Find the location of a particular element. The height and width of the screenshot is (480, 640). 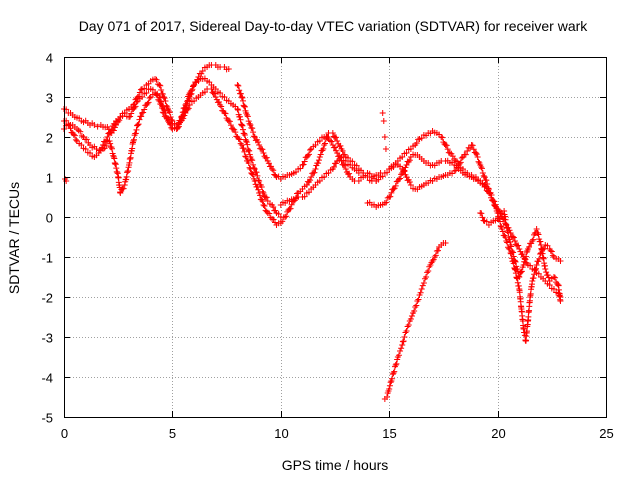

y-tick-label: -3 is located at coordinates (47, 338).